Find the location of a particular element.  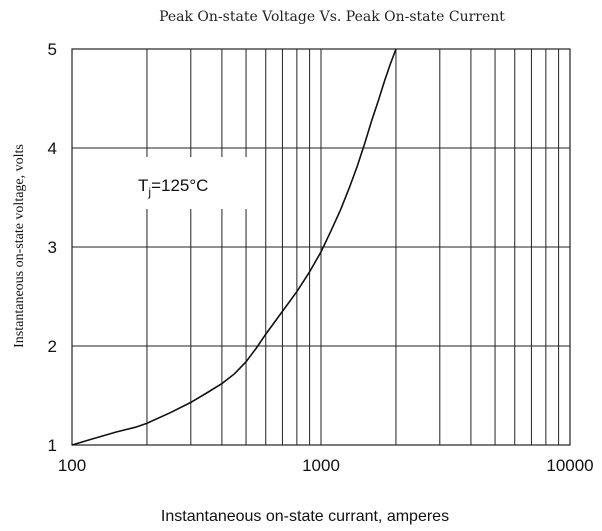

x-tick-label: 10000 is located at coordinates (569, 465).